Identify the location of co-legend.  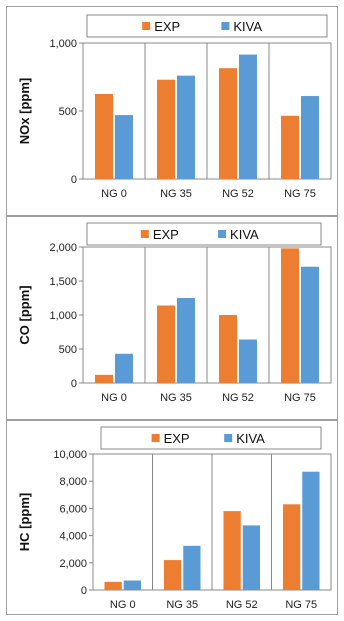
(204, 234).